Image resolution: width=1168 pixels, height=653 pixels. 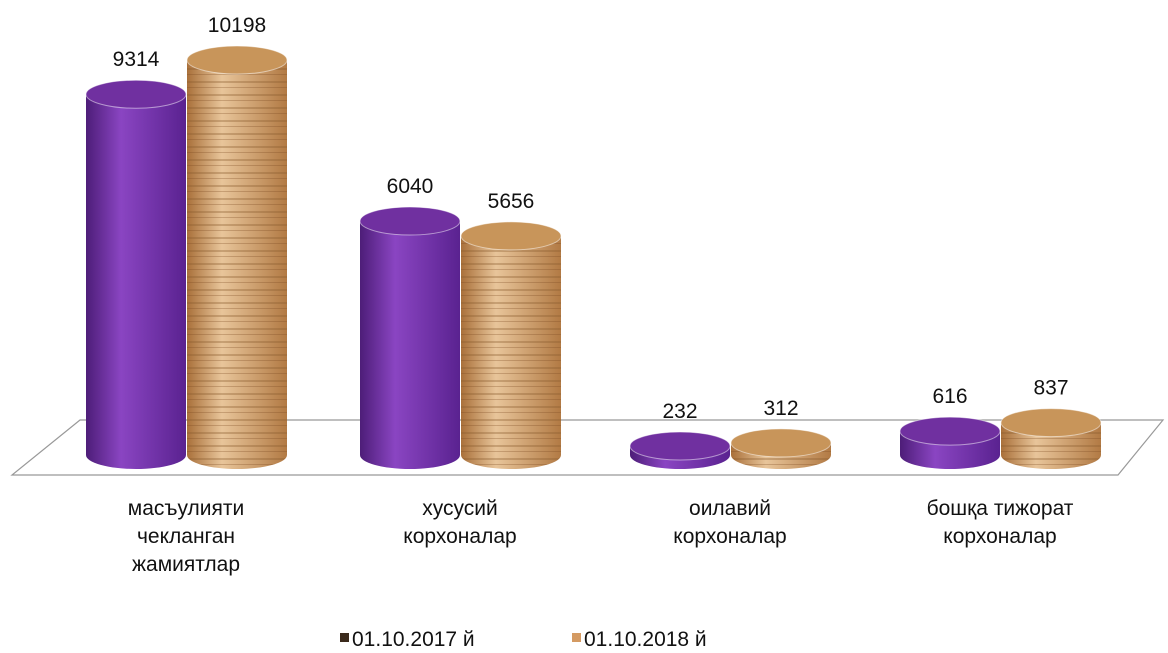 What do you see at coordinates (587, 447) in the screenshot?
I see `floor` at bounding box center [587, 447].